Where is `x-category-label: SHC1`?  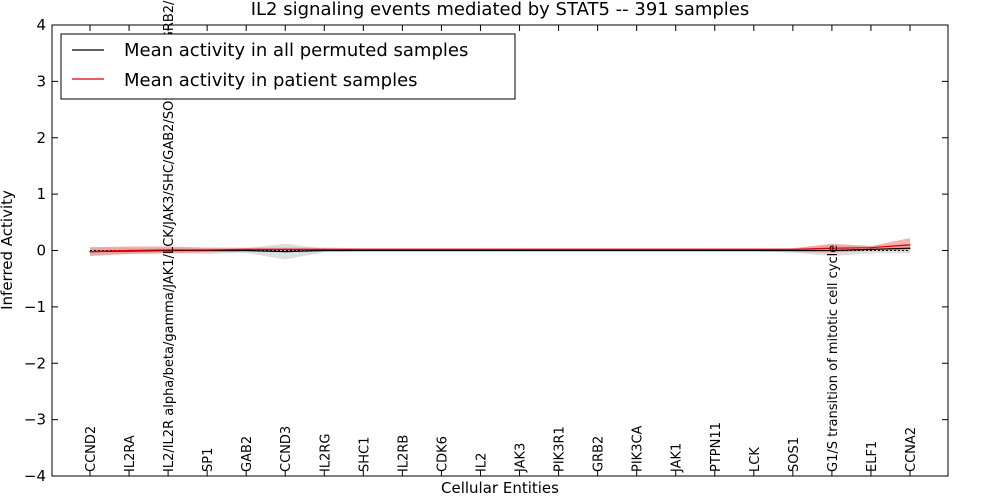
x-category-label: SHC1 is located at coordinates (364, 454).